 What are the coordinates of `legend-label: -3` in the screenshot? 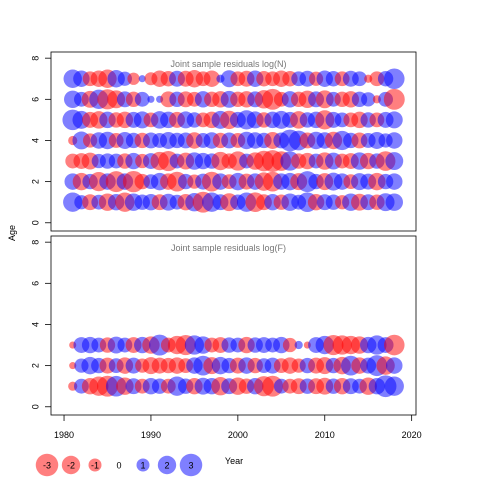 It's located at (47, 466).